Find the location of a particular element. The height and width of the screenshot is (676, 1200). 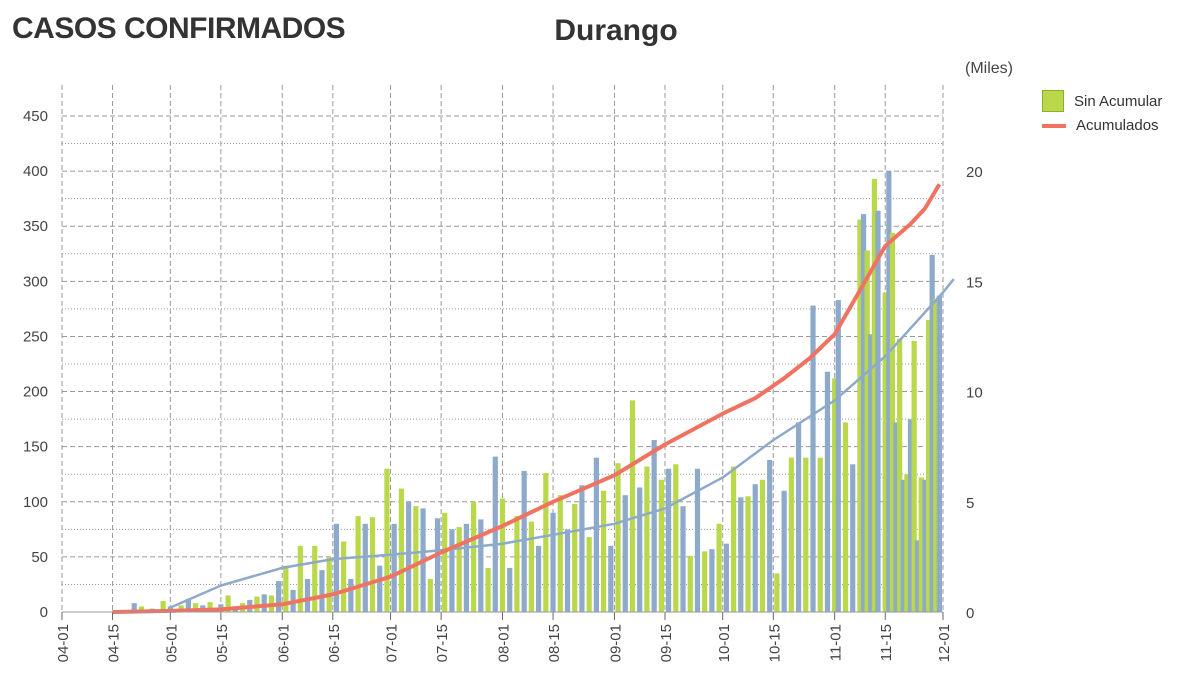

y-left-tick-label: 450 is located at coordinates (35, 116).